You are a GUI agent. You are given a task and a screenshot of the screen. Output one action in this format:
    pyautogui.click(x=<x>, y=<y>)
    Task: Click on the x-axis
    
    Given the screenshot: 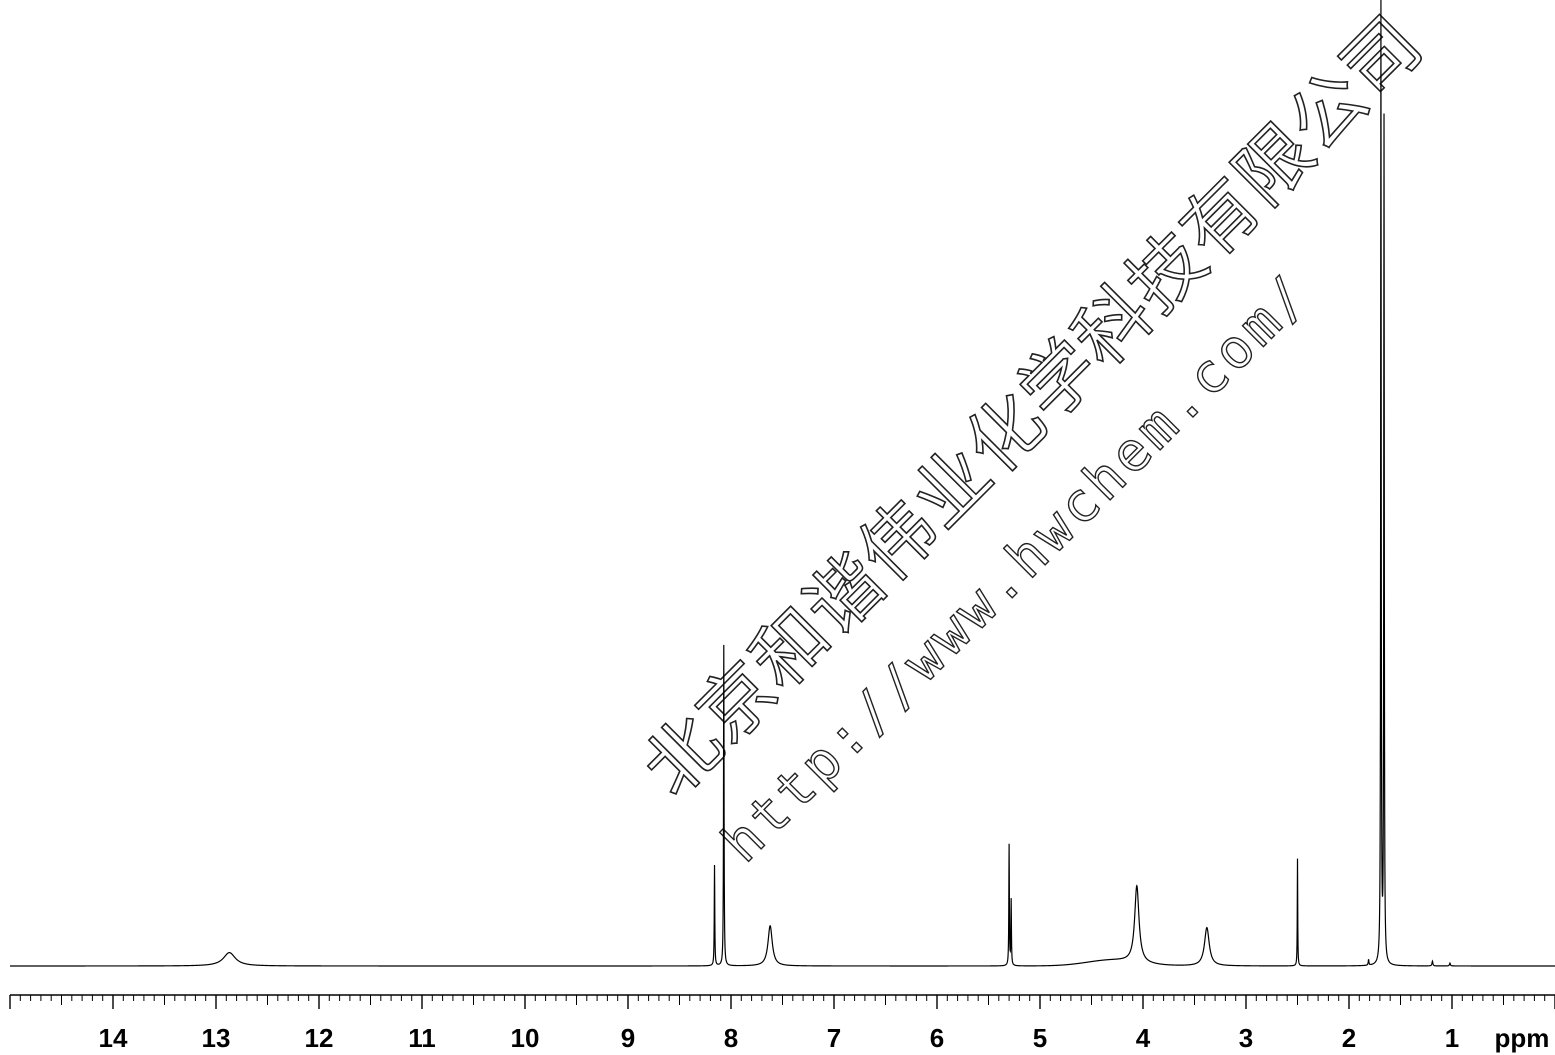 What is the action you would take?
    pyautogui.click(x=782, y=1001)
    